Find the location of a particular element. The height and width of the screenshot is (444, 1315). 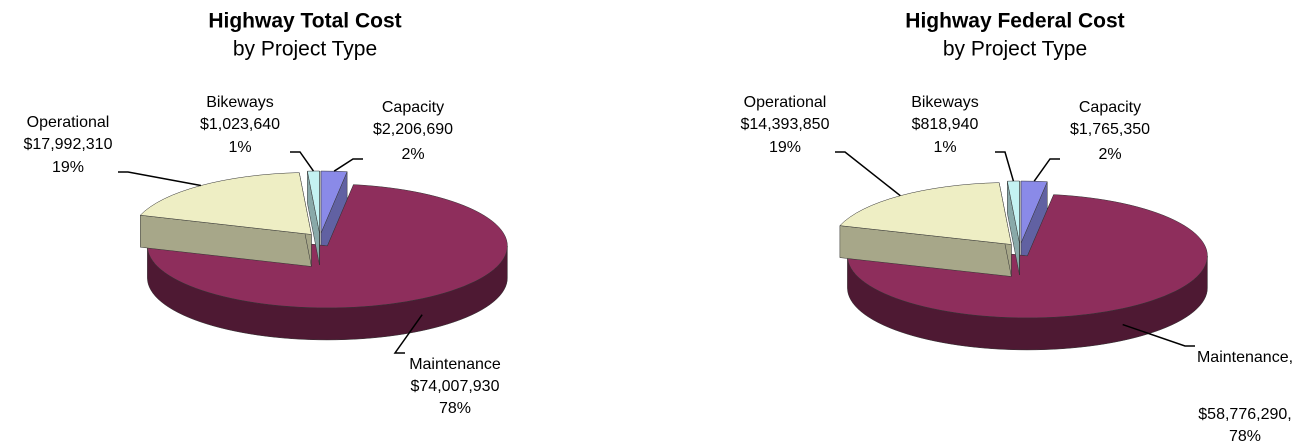

slice-value: $1,023,640 is located at coordinates (240, 124).